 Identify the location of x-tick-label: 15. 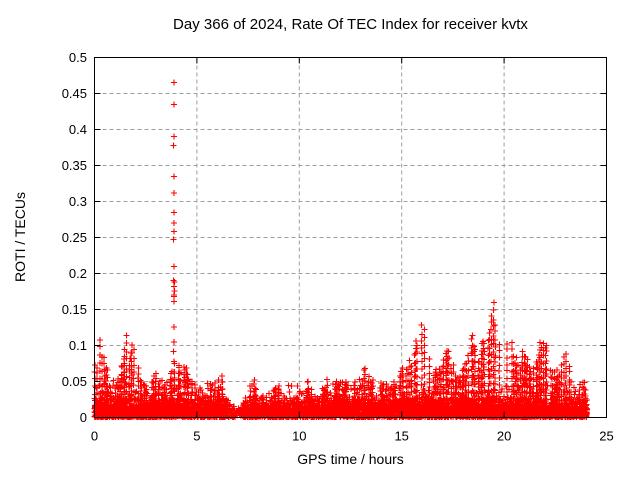
(401, 436).